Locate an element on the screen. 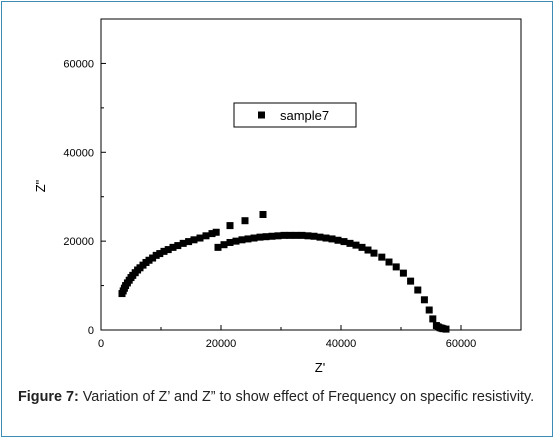 This screenshot has width=554, height=438. caption-label: Figure 7: is located at coordinates (48, 397).